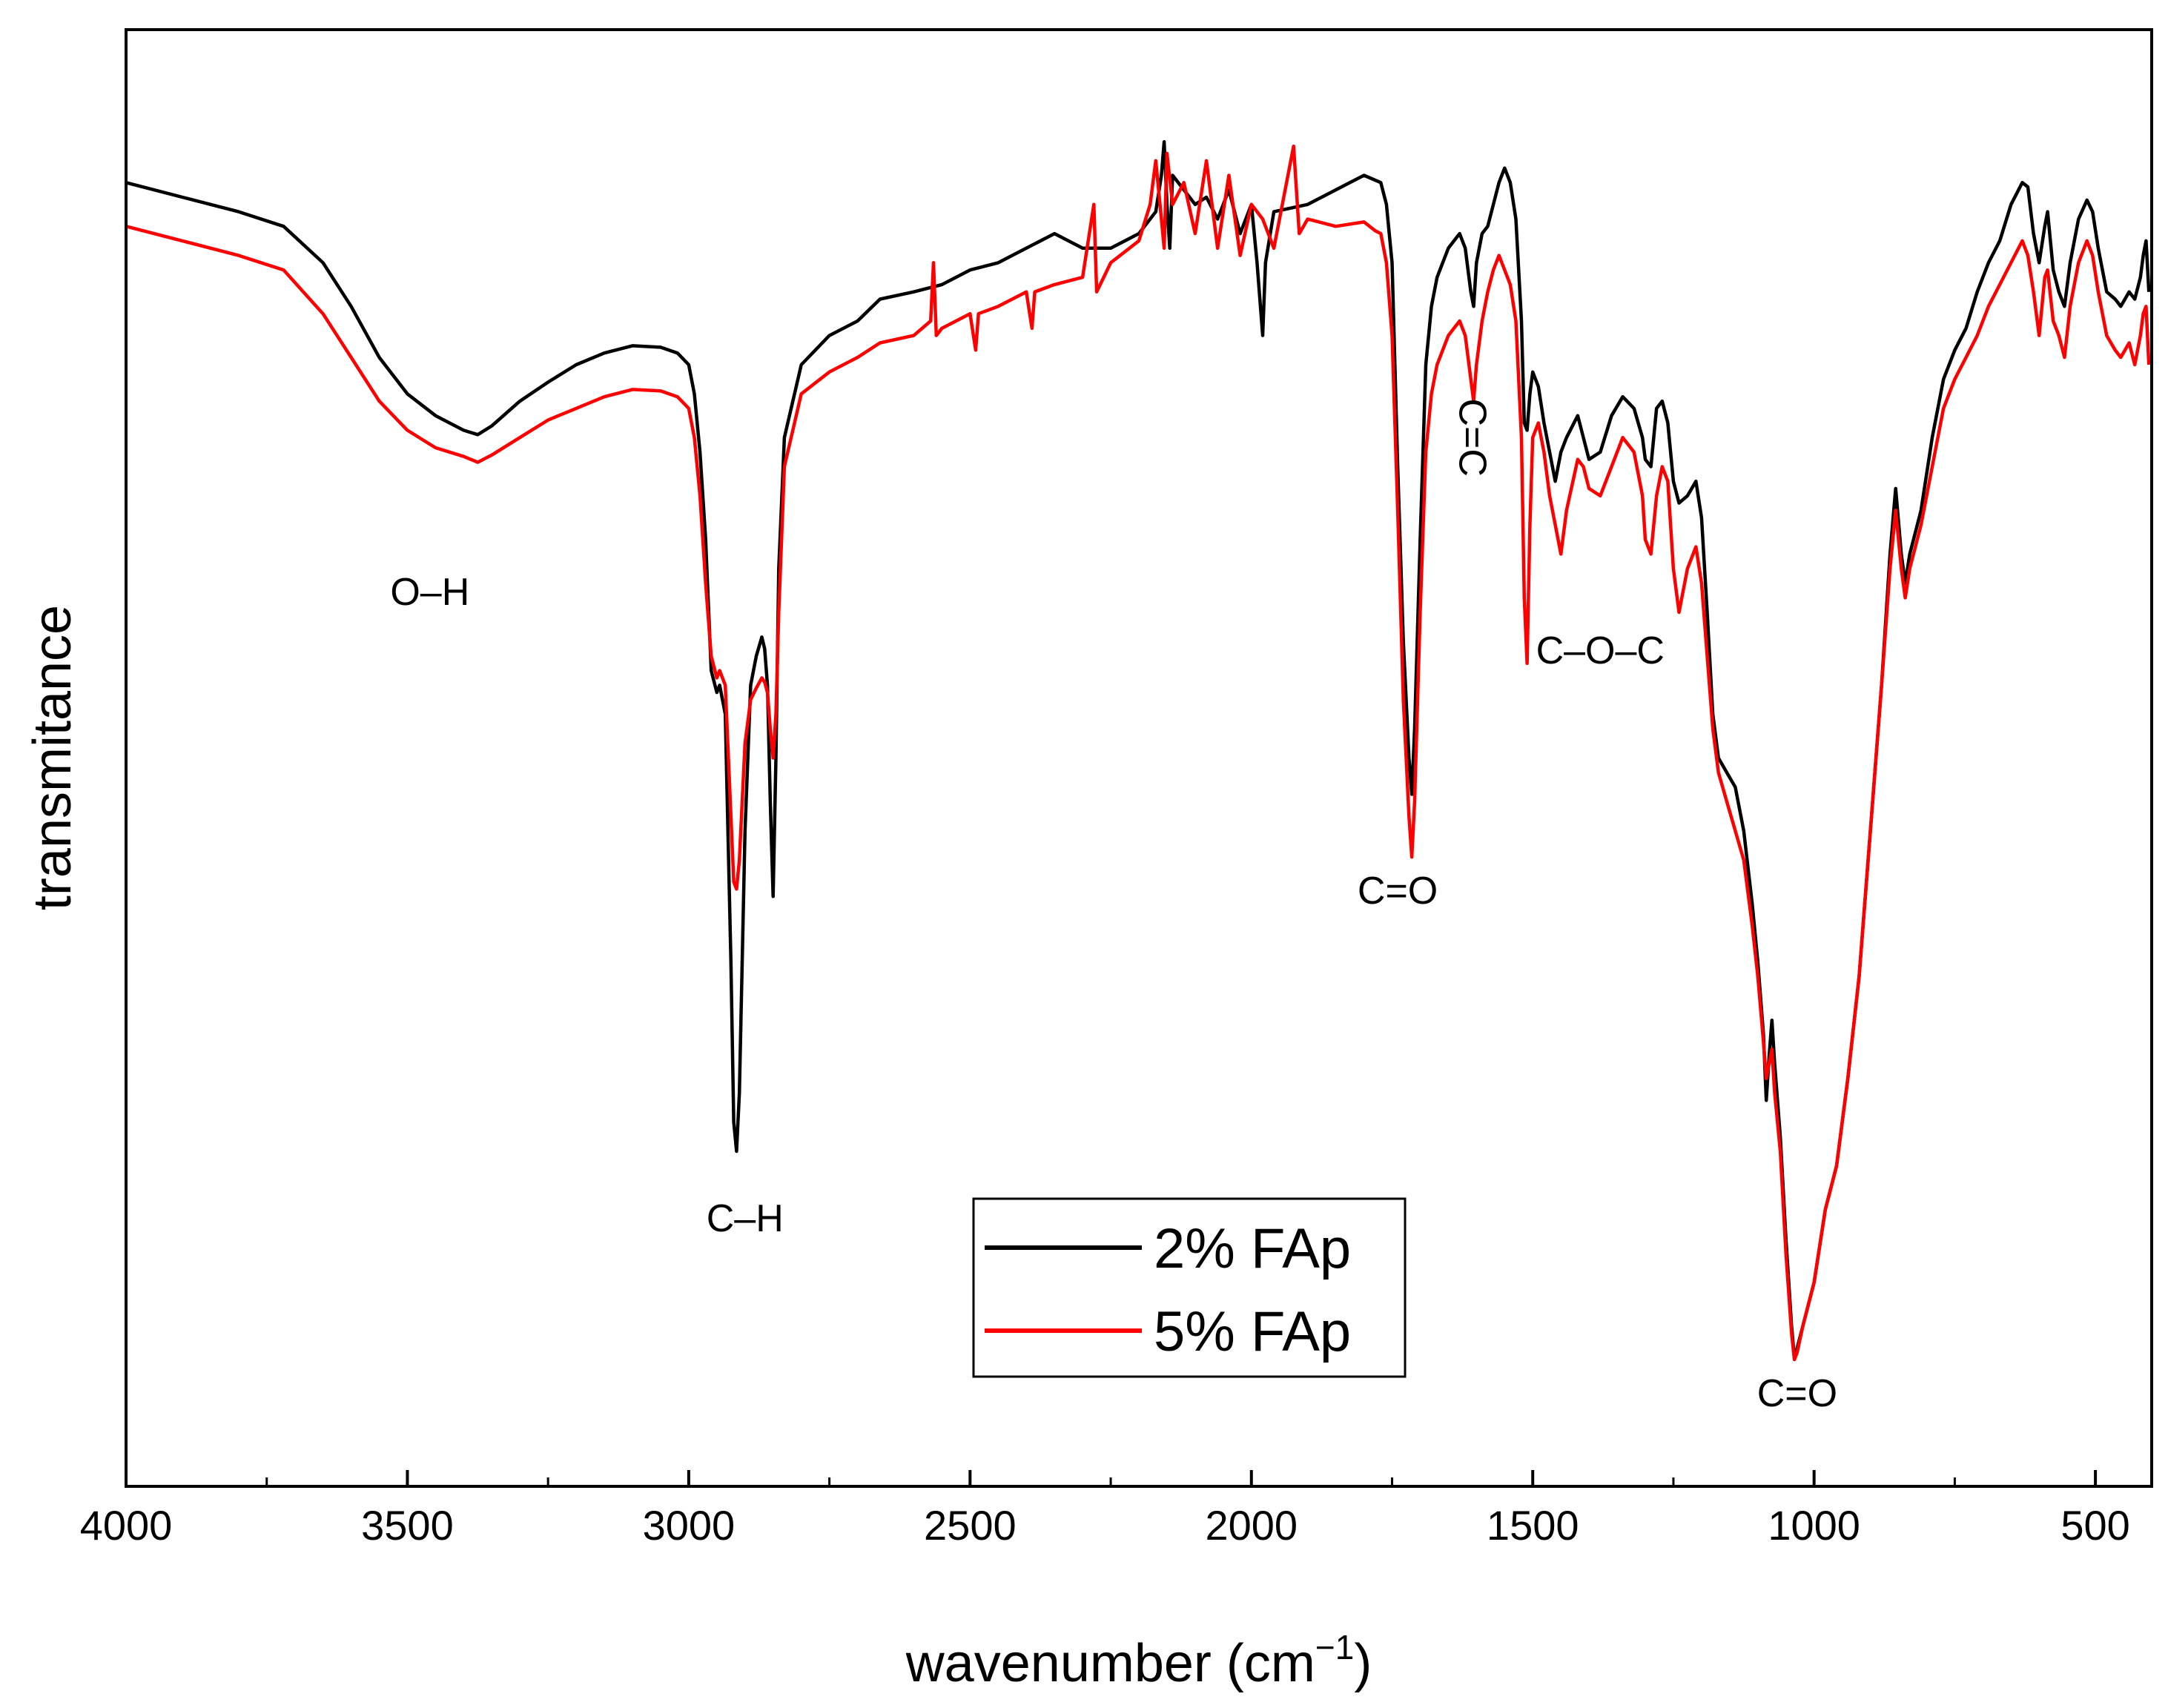 This screenshot has width=2168, height=1708. I want to click on annotation-3: C=C, so click(1473, 437).